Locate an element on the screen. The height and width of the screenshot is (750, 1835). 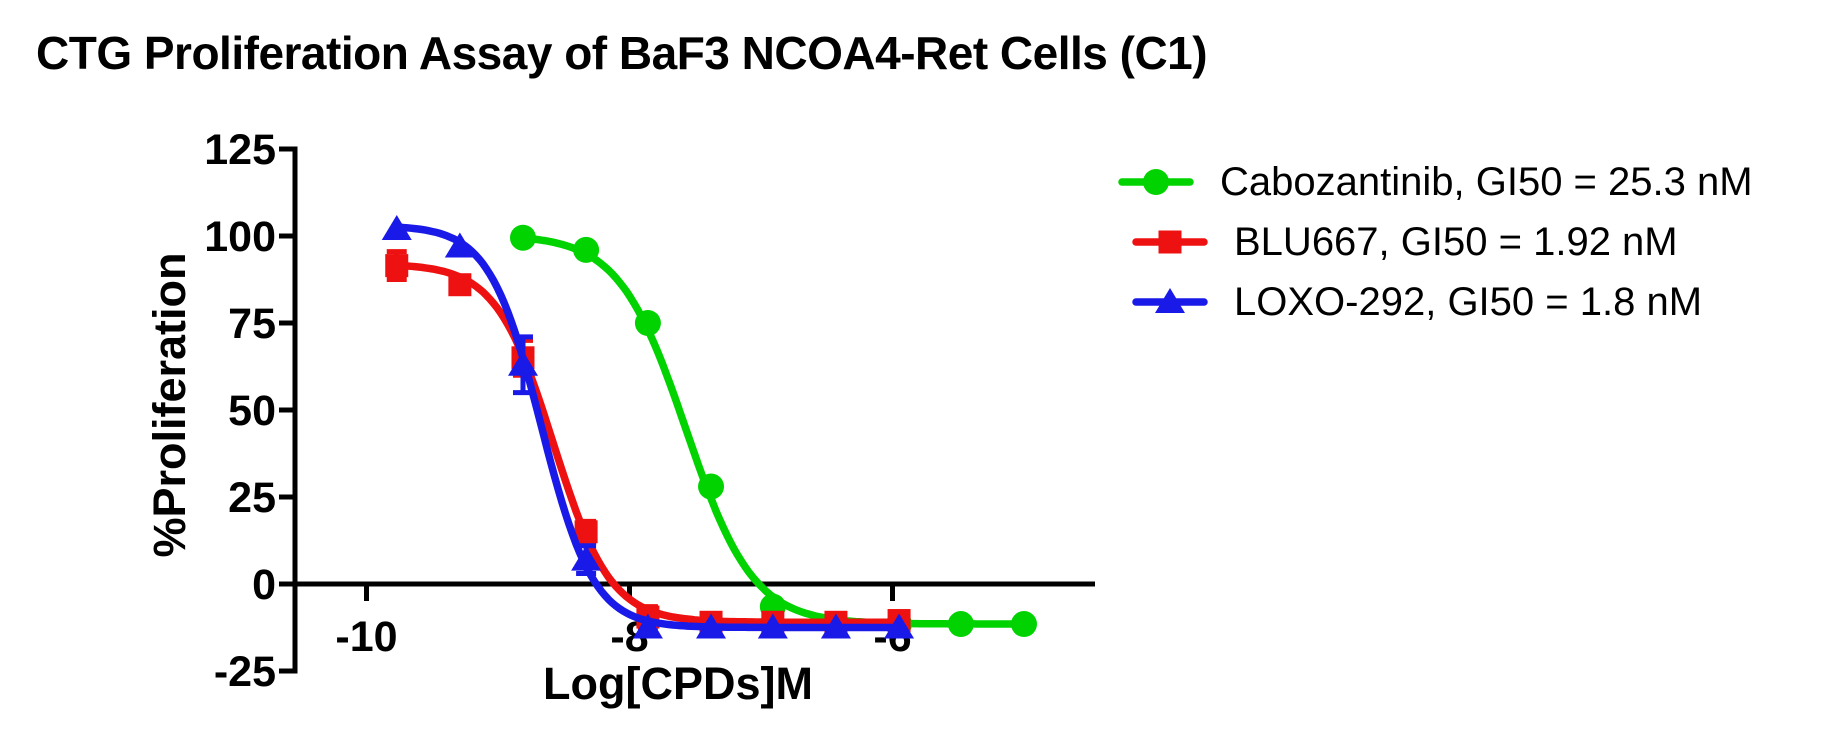
y-tick-label: 125 is located at coordinates (240, 150).